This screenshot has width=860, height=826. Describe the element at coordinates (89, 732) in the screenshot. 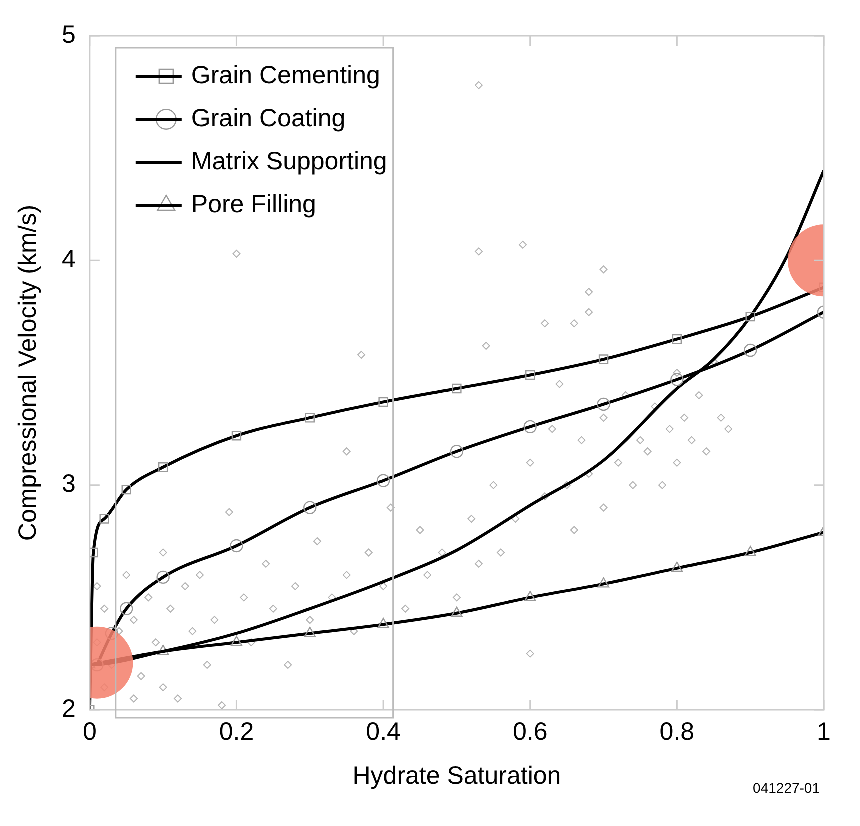

I see `x-tick-label: 0` at that location.